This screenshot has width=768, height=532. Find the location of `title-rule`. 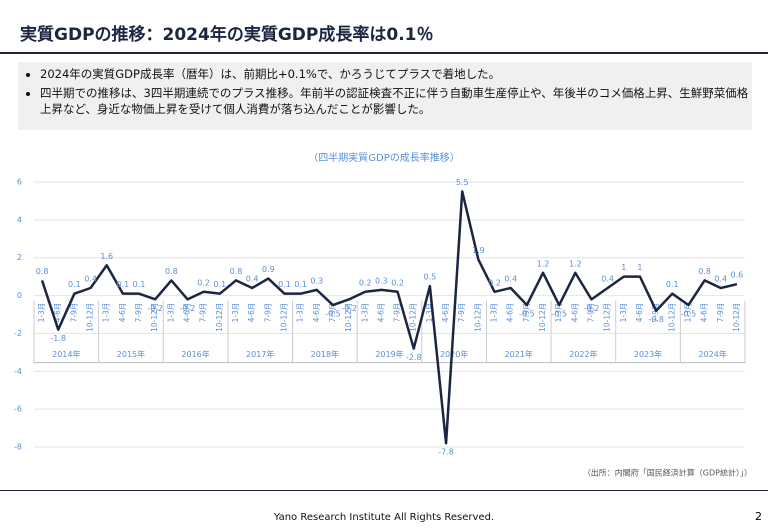

title-rule is located at coordinates (384, 53).